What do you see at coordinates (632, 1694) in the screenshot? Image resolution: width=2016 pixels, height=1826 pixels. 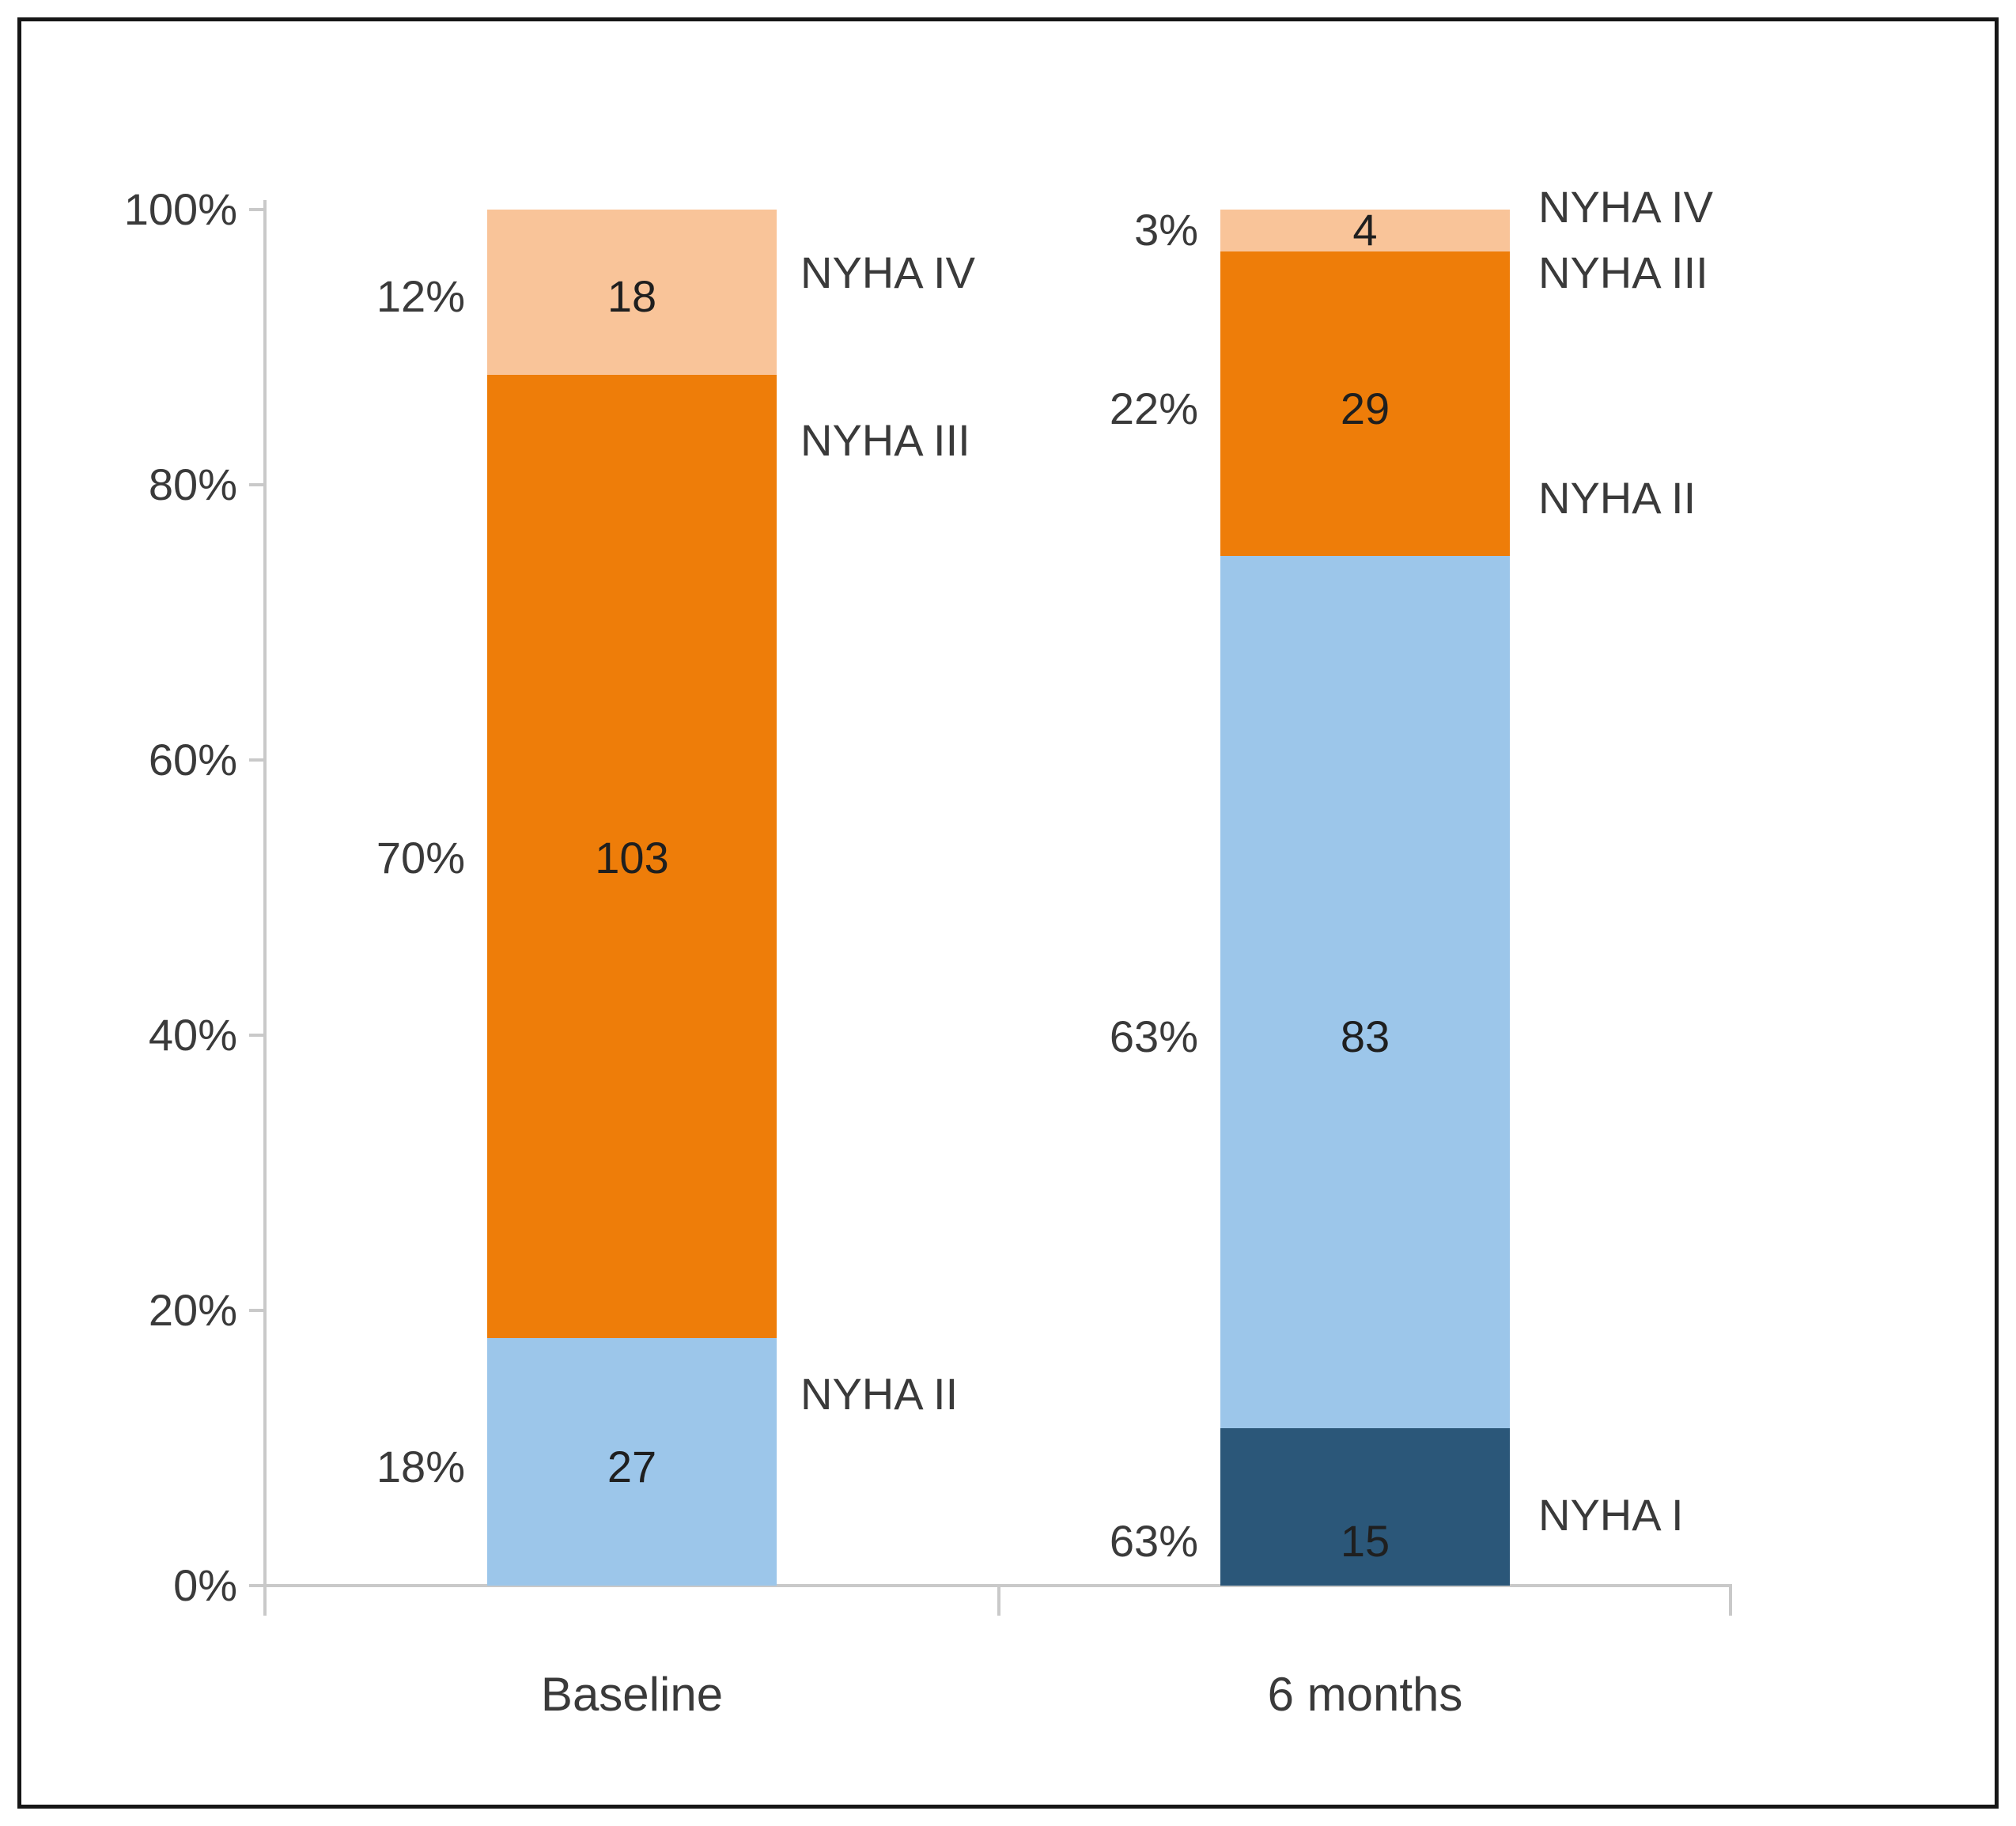 I see `category-label: Baseline` at bounding box center [632, 1694].